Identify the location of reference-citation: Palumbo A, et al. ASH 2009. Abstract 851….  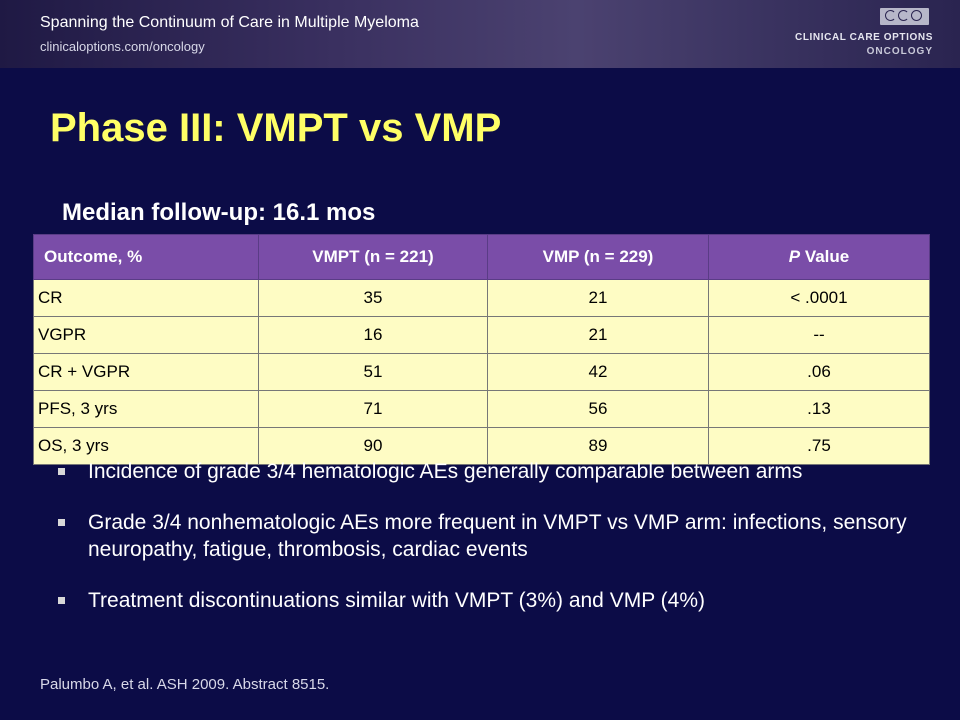
(185, 684).